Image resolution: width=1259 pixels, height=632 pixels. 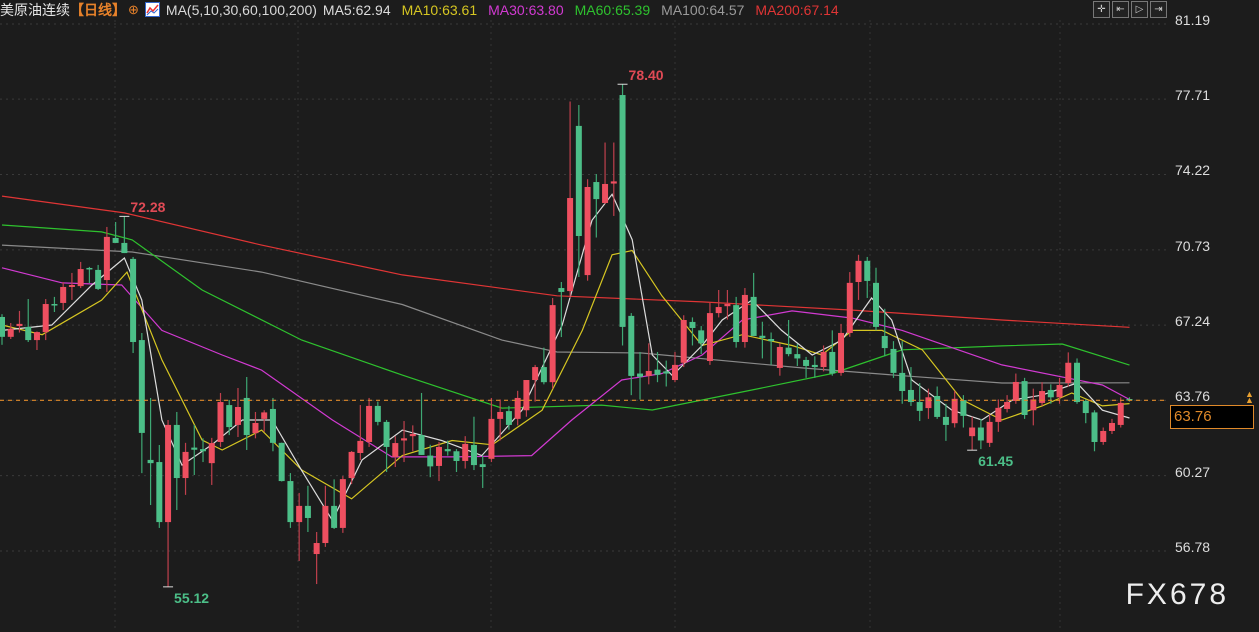 What do you see at coordinates (152, 9) in the screenshot?
I see `indicator-chart-icon` at bounding box center [152, 9].